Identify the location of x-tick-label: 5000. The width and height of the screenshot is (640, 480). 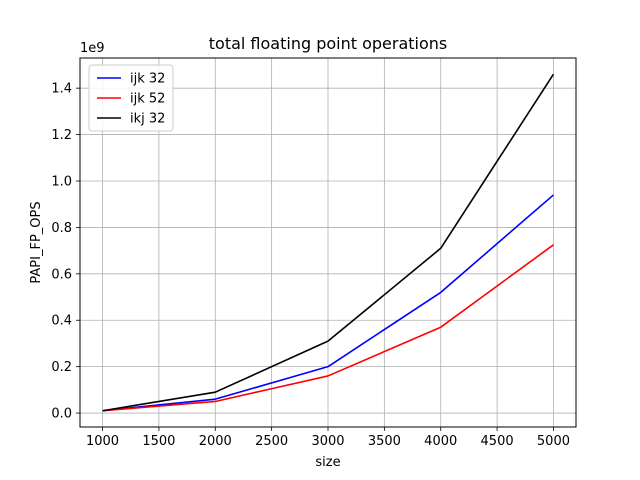
(553, 441).